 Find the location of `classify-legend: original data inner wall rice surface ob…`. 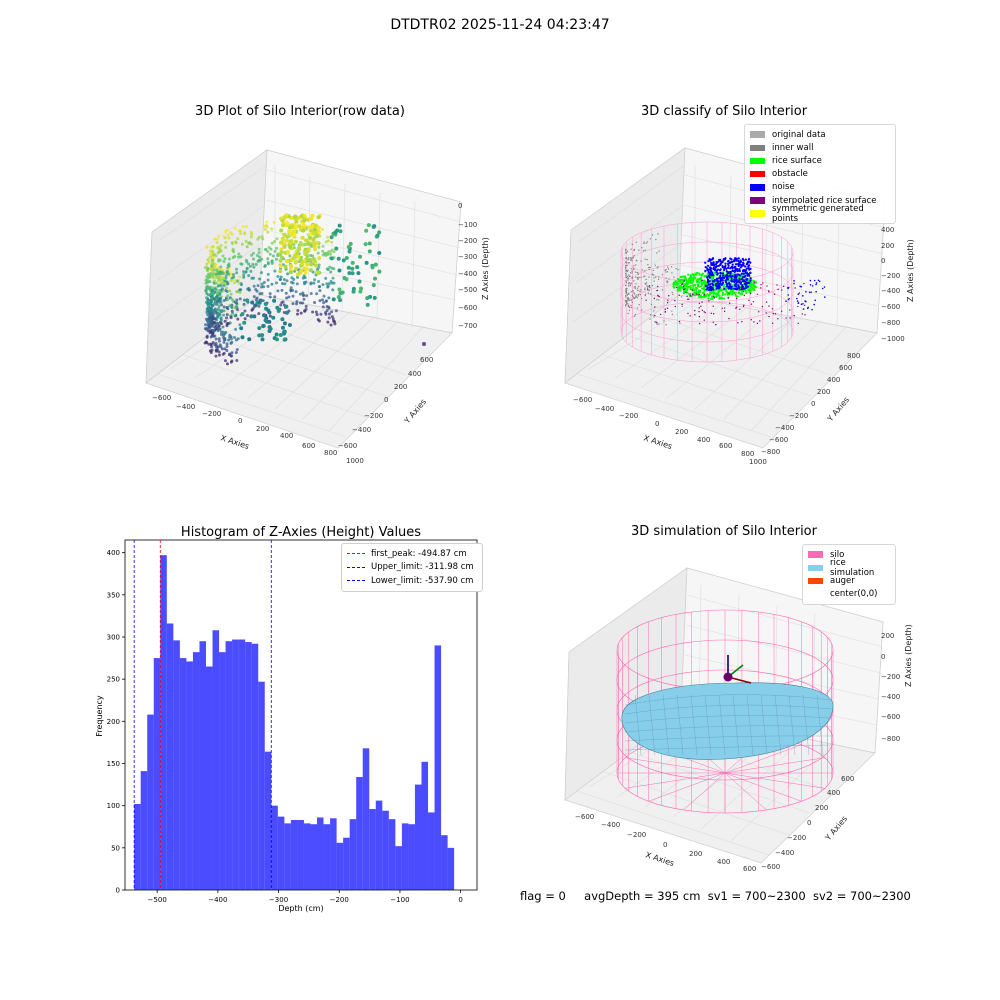

classify-legend: original data inner wall rice surface ob… is located at coordinates (820, 174).